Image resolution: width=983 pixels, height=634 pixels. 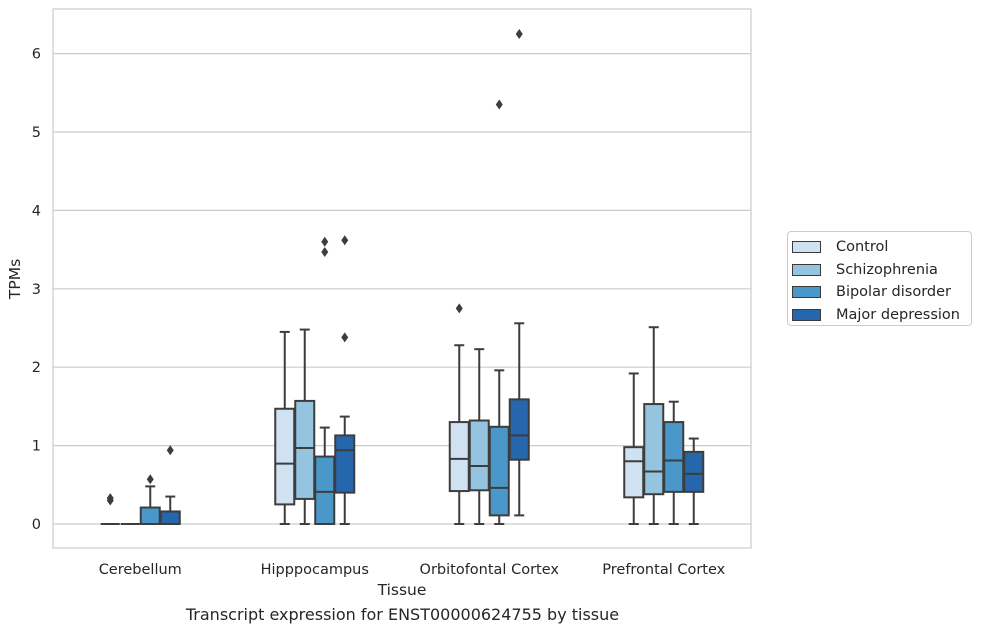 What do you see at coordinates (36, 55) in the screenshot?
I see `y-tick-label: 6` at bounding box center [36, 55].